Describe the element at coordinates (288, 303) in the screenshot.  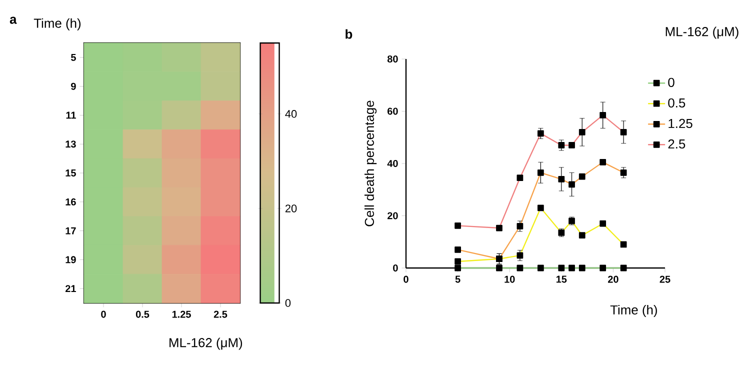
I see `color-bar-label: 0` at that location.